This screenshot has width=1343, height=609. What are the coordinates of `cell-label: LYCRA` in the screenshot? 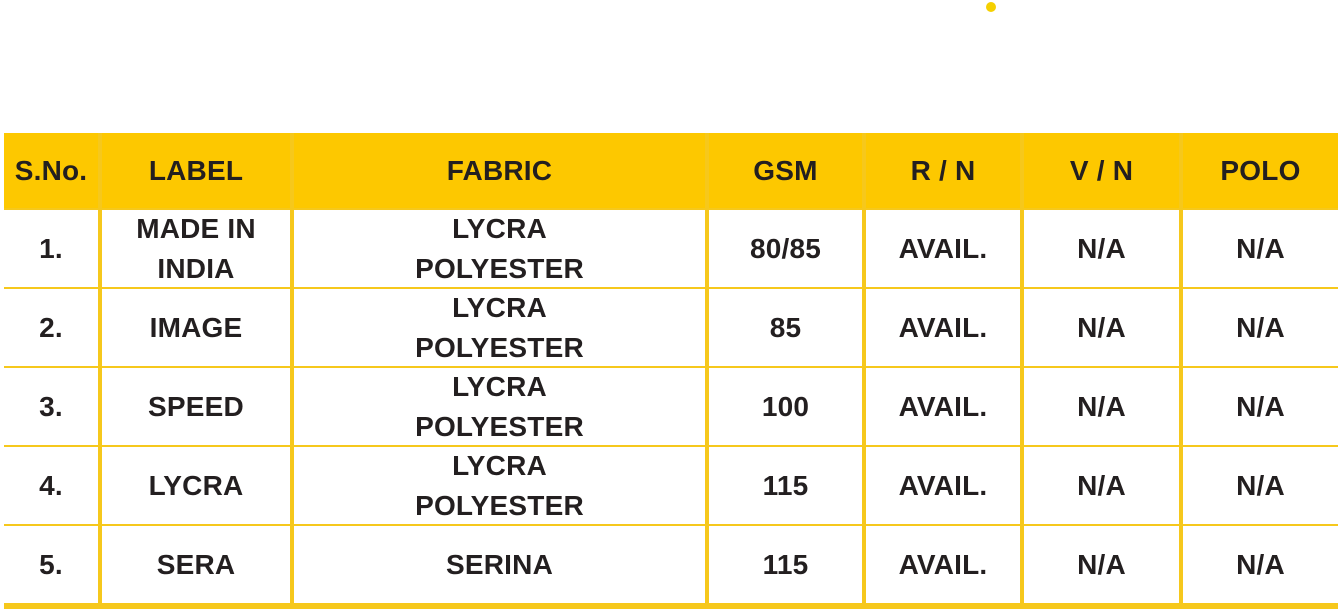 It's located at (196, 485).